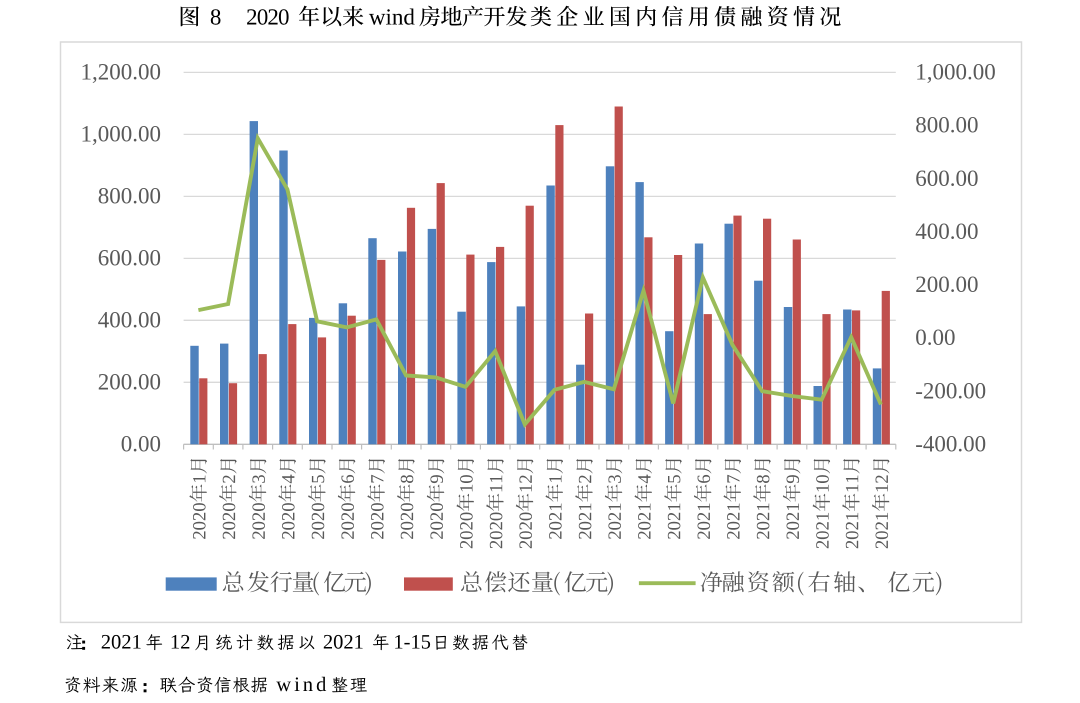  What do you see at coordinates (950, 390) in the screenshot?
I see `svg-text: -200.00` at bounding box center [950, 390].